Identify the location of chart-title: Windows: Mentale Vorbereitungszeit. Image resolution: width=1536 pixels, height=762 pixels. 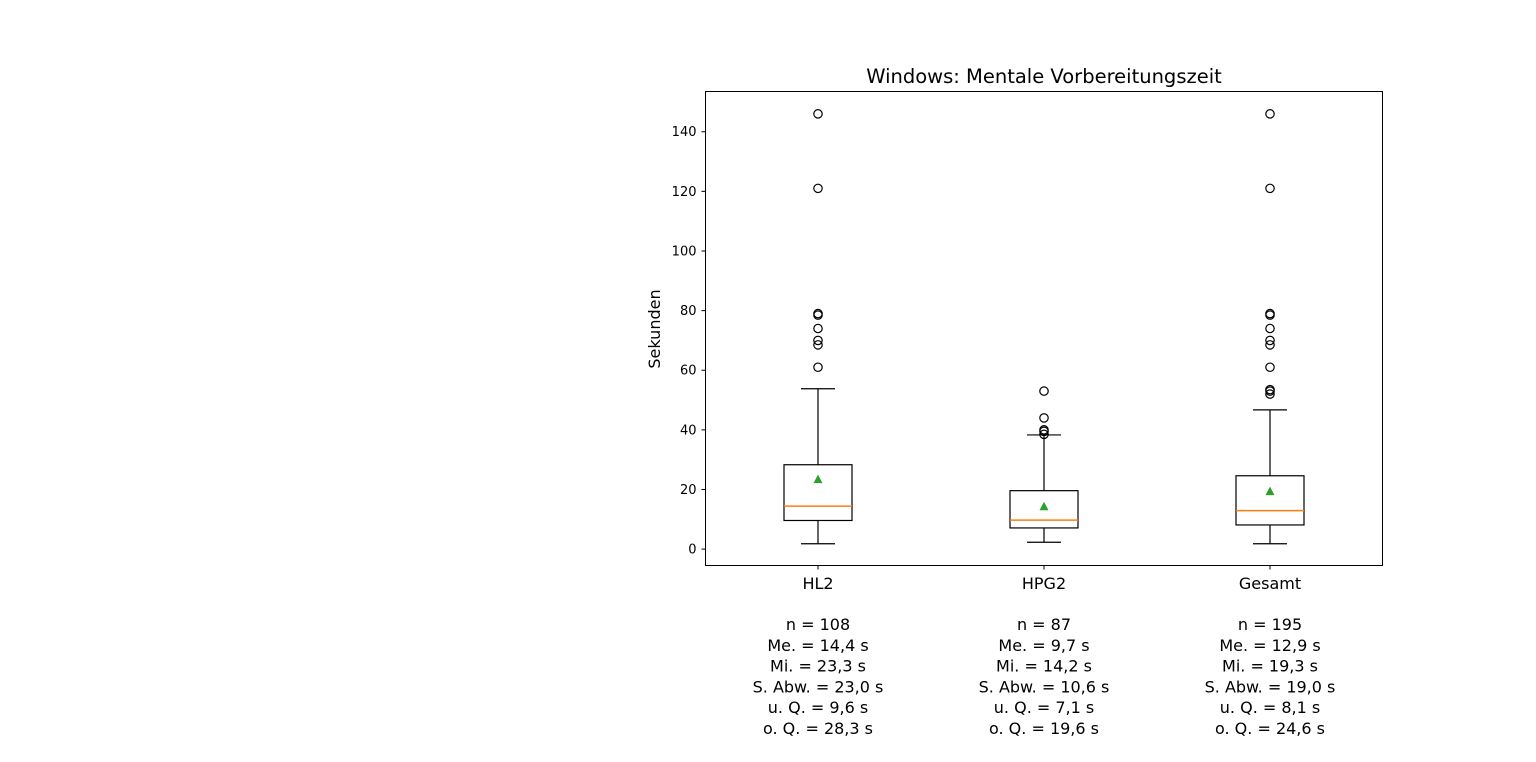
(1044, 76).